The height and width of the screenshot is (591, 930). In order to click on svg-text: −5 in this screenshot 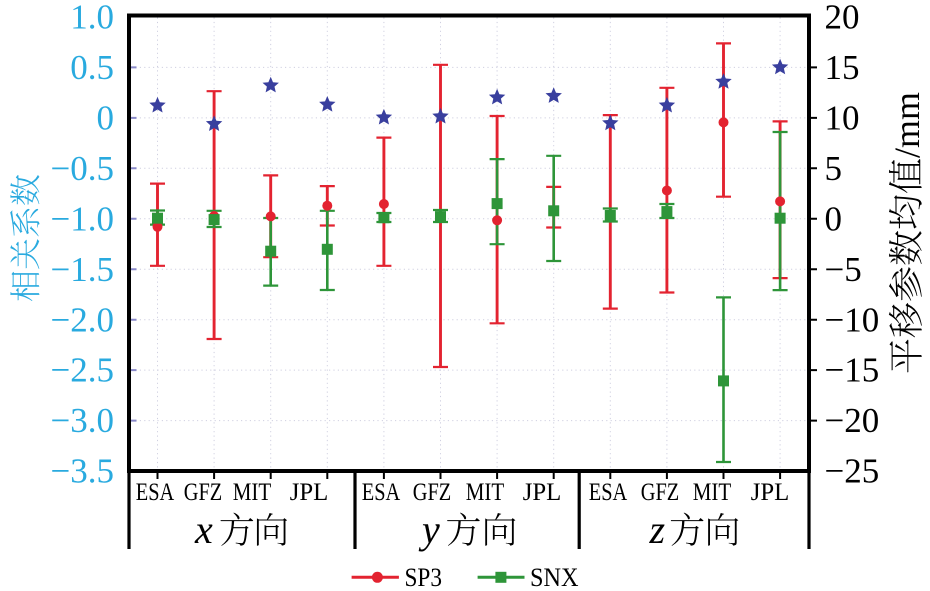, I will do `click(843, 269)`.